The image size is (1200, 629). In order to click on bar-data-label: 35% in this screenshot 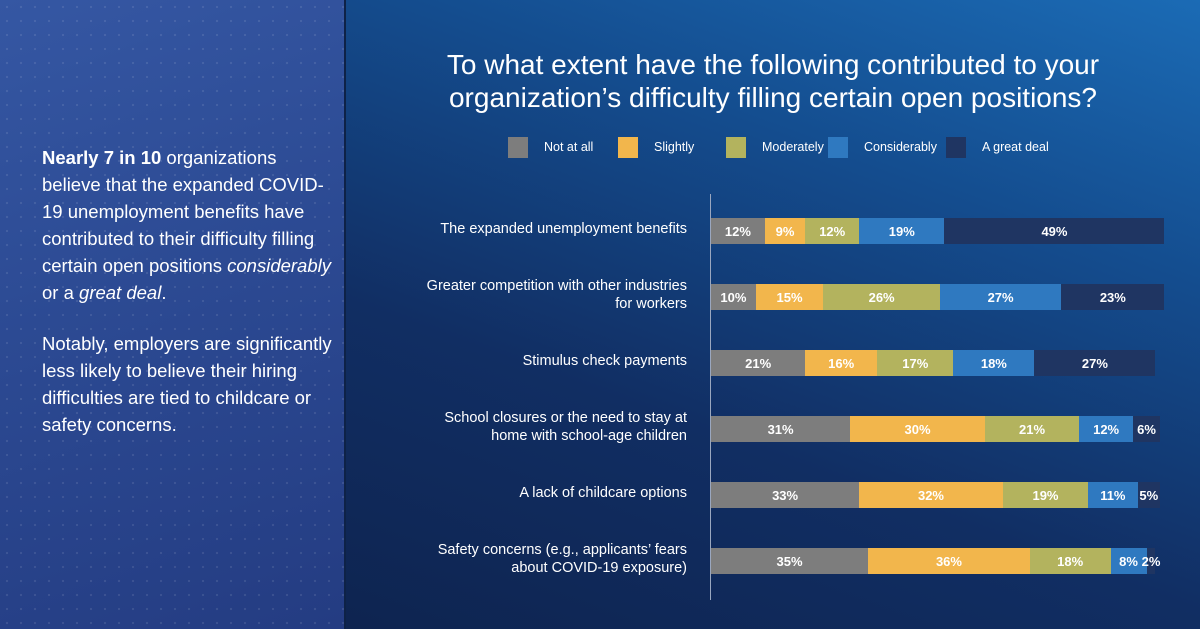, I will do `click(789, 561)`.